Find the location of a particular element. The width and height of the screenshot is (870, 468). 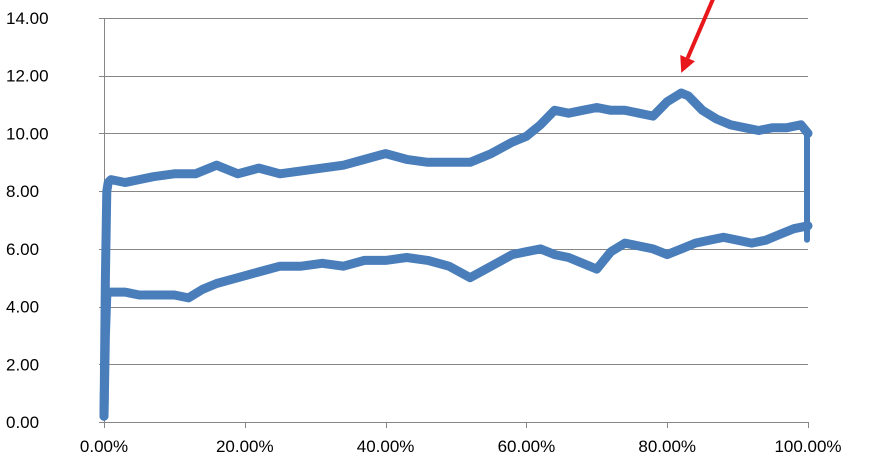

x-tick-label: 40.00% is located at coordinates (386, 446).